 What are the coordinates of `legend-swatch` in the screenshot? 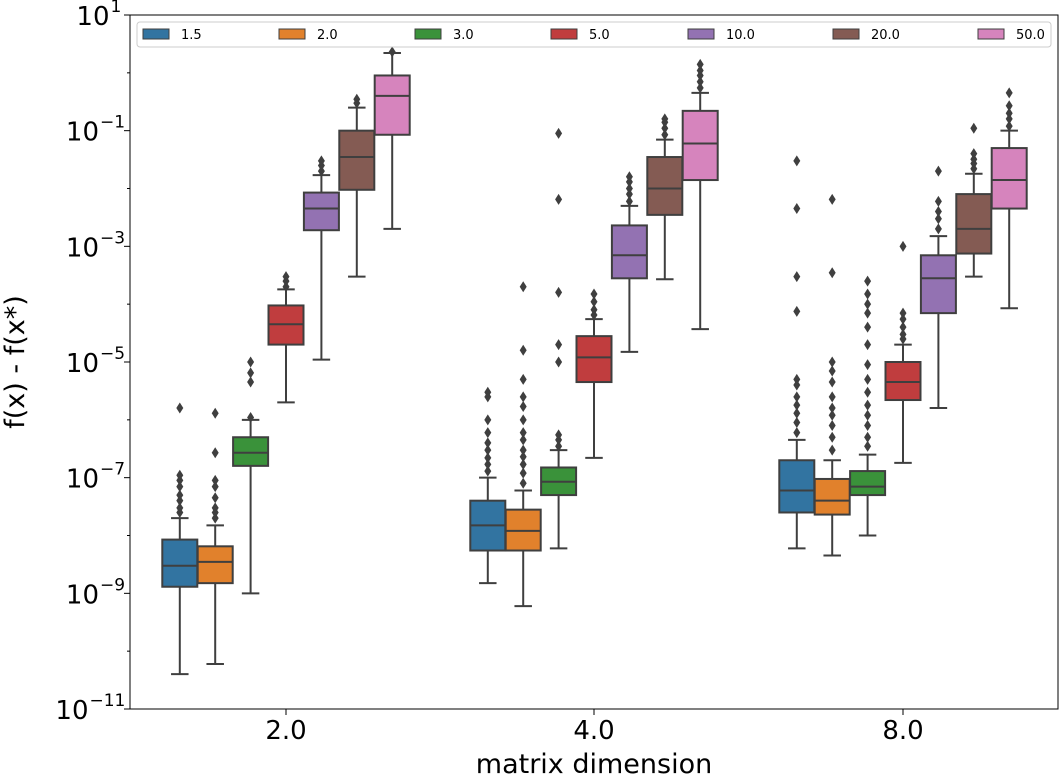 It's located at (428, 34).